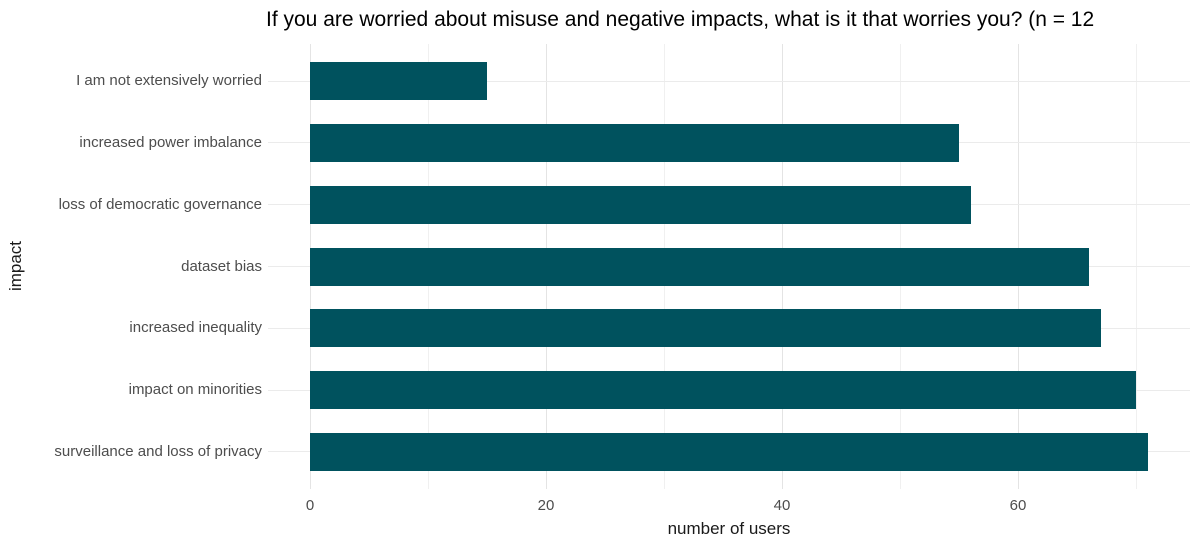 The width and height of the screenshot is (1200, 551). I want to click on y-tick-label: increased power imbalance, so click(170, 142).